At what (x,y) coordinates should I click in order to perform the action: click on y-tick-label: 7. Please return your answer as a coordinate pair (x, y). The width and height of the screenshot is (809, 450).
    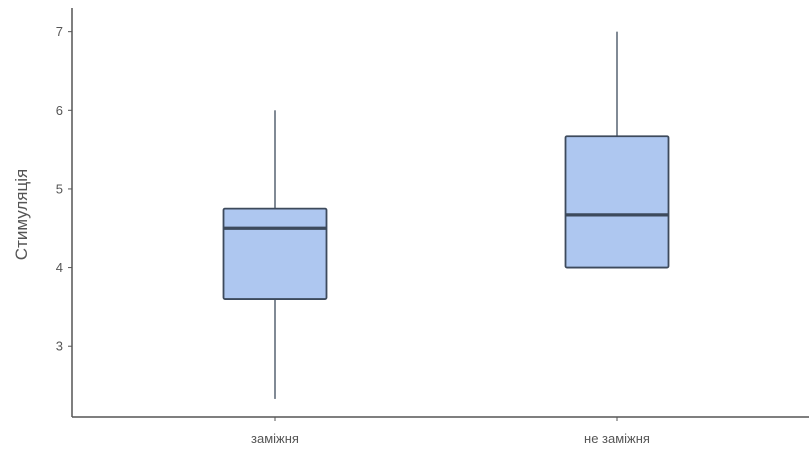
    Looking at the image, I should click on (59, 31).